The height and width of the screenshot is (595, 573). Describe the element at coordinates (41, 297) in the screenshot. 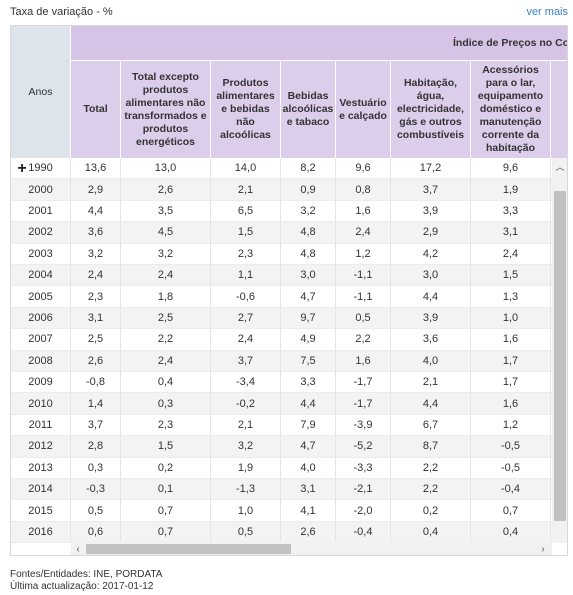

I see `year-cell: 2005` at that location.